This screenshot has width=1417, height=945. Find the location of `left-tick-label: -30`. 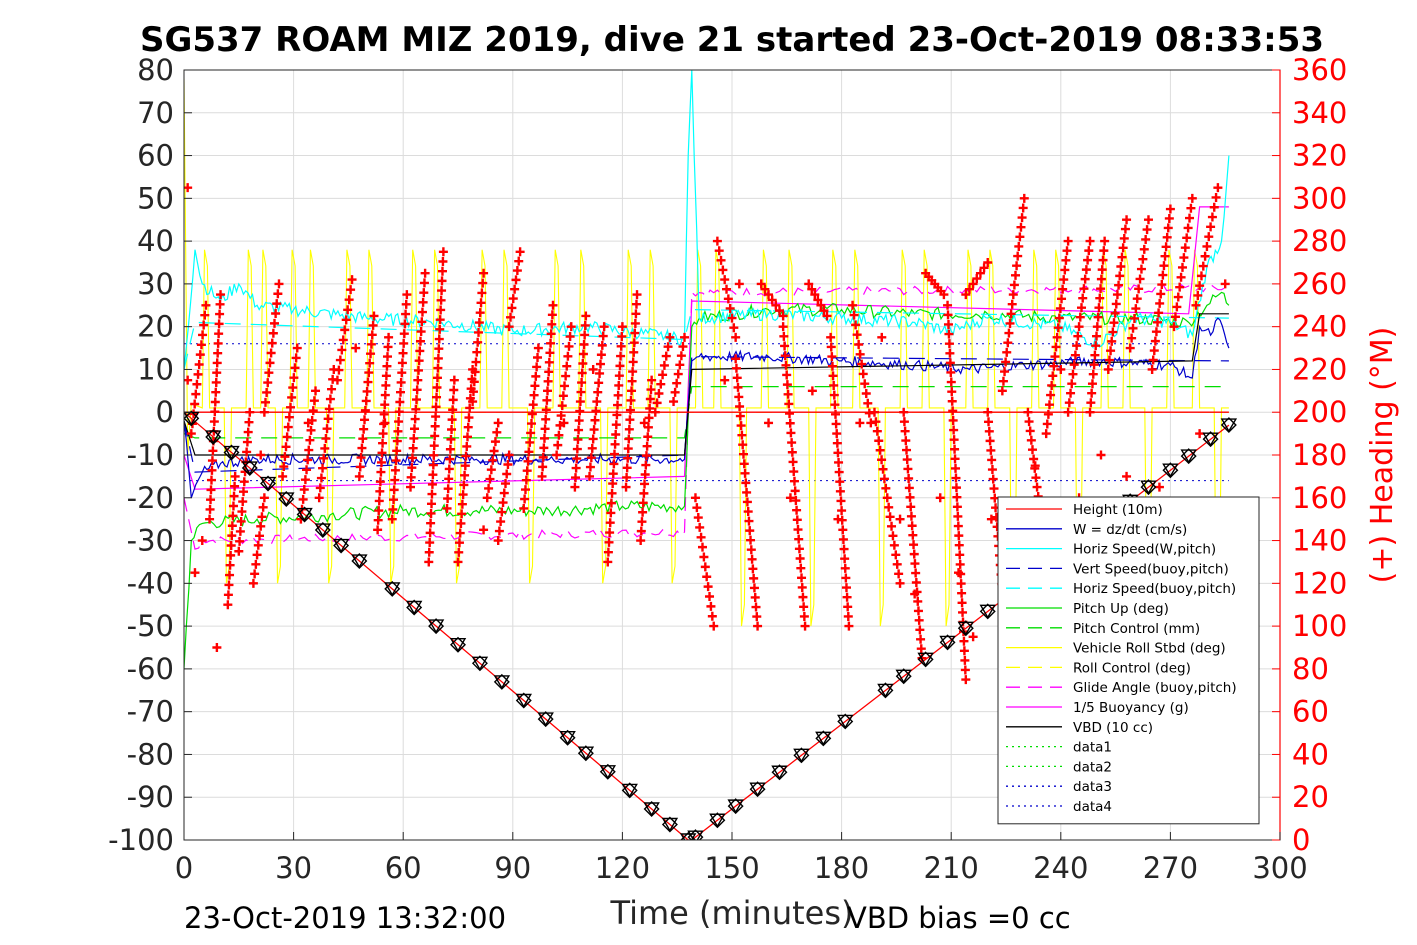

left-tick-label: -30 is located at coordinates (150, 541).